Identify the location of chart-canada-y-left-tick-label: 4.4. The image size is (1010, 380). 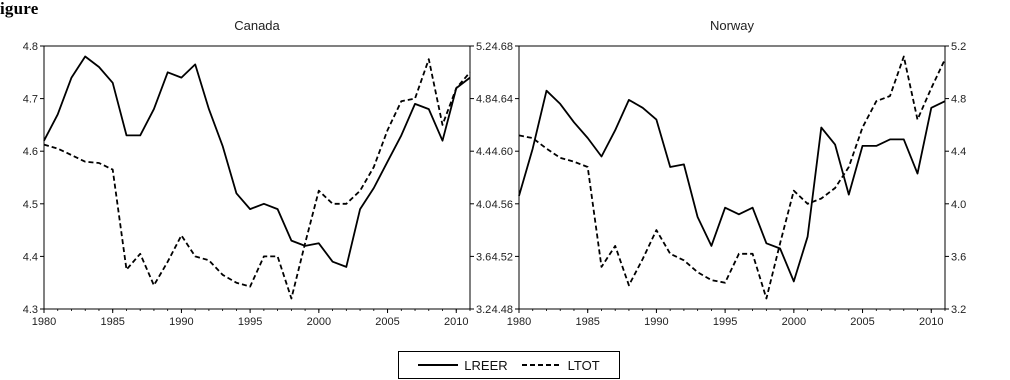
(30, 257).